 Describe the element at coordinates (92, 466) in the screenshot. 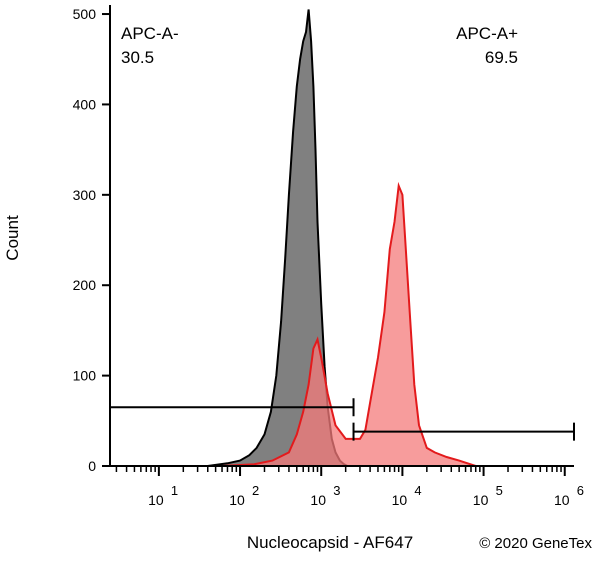

I see `y-tick-label: 0` at that location.